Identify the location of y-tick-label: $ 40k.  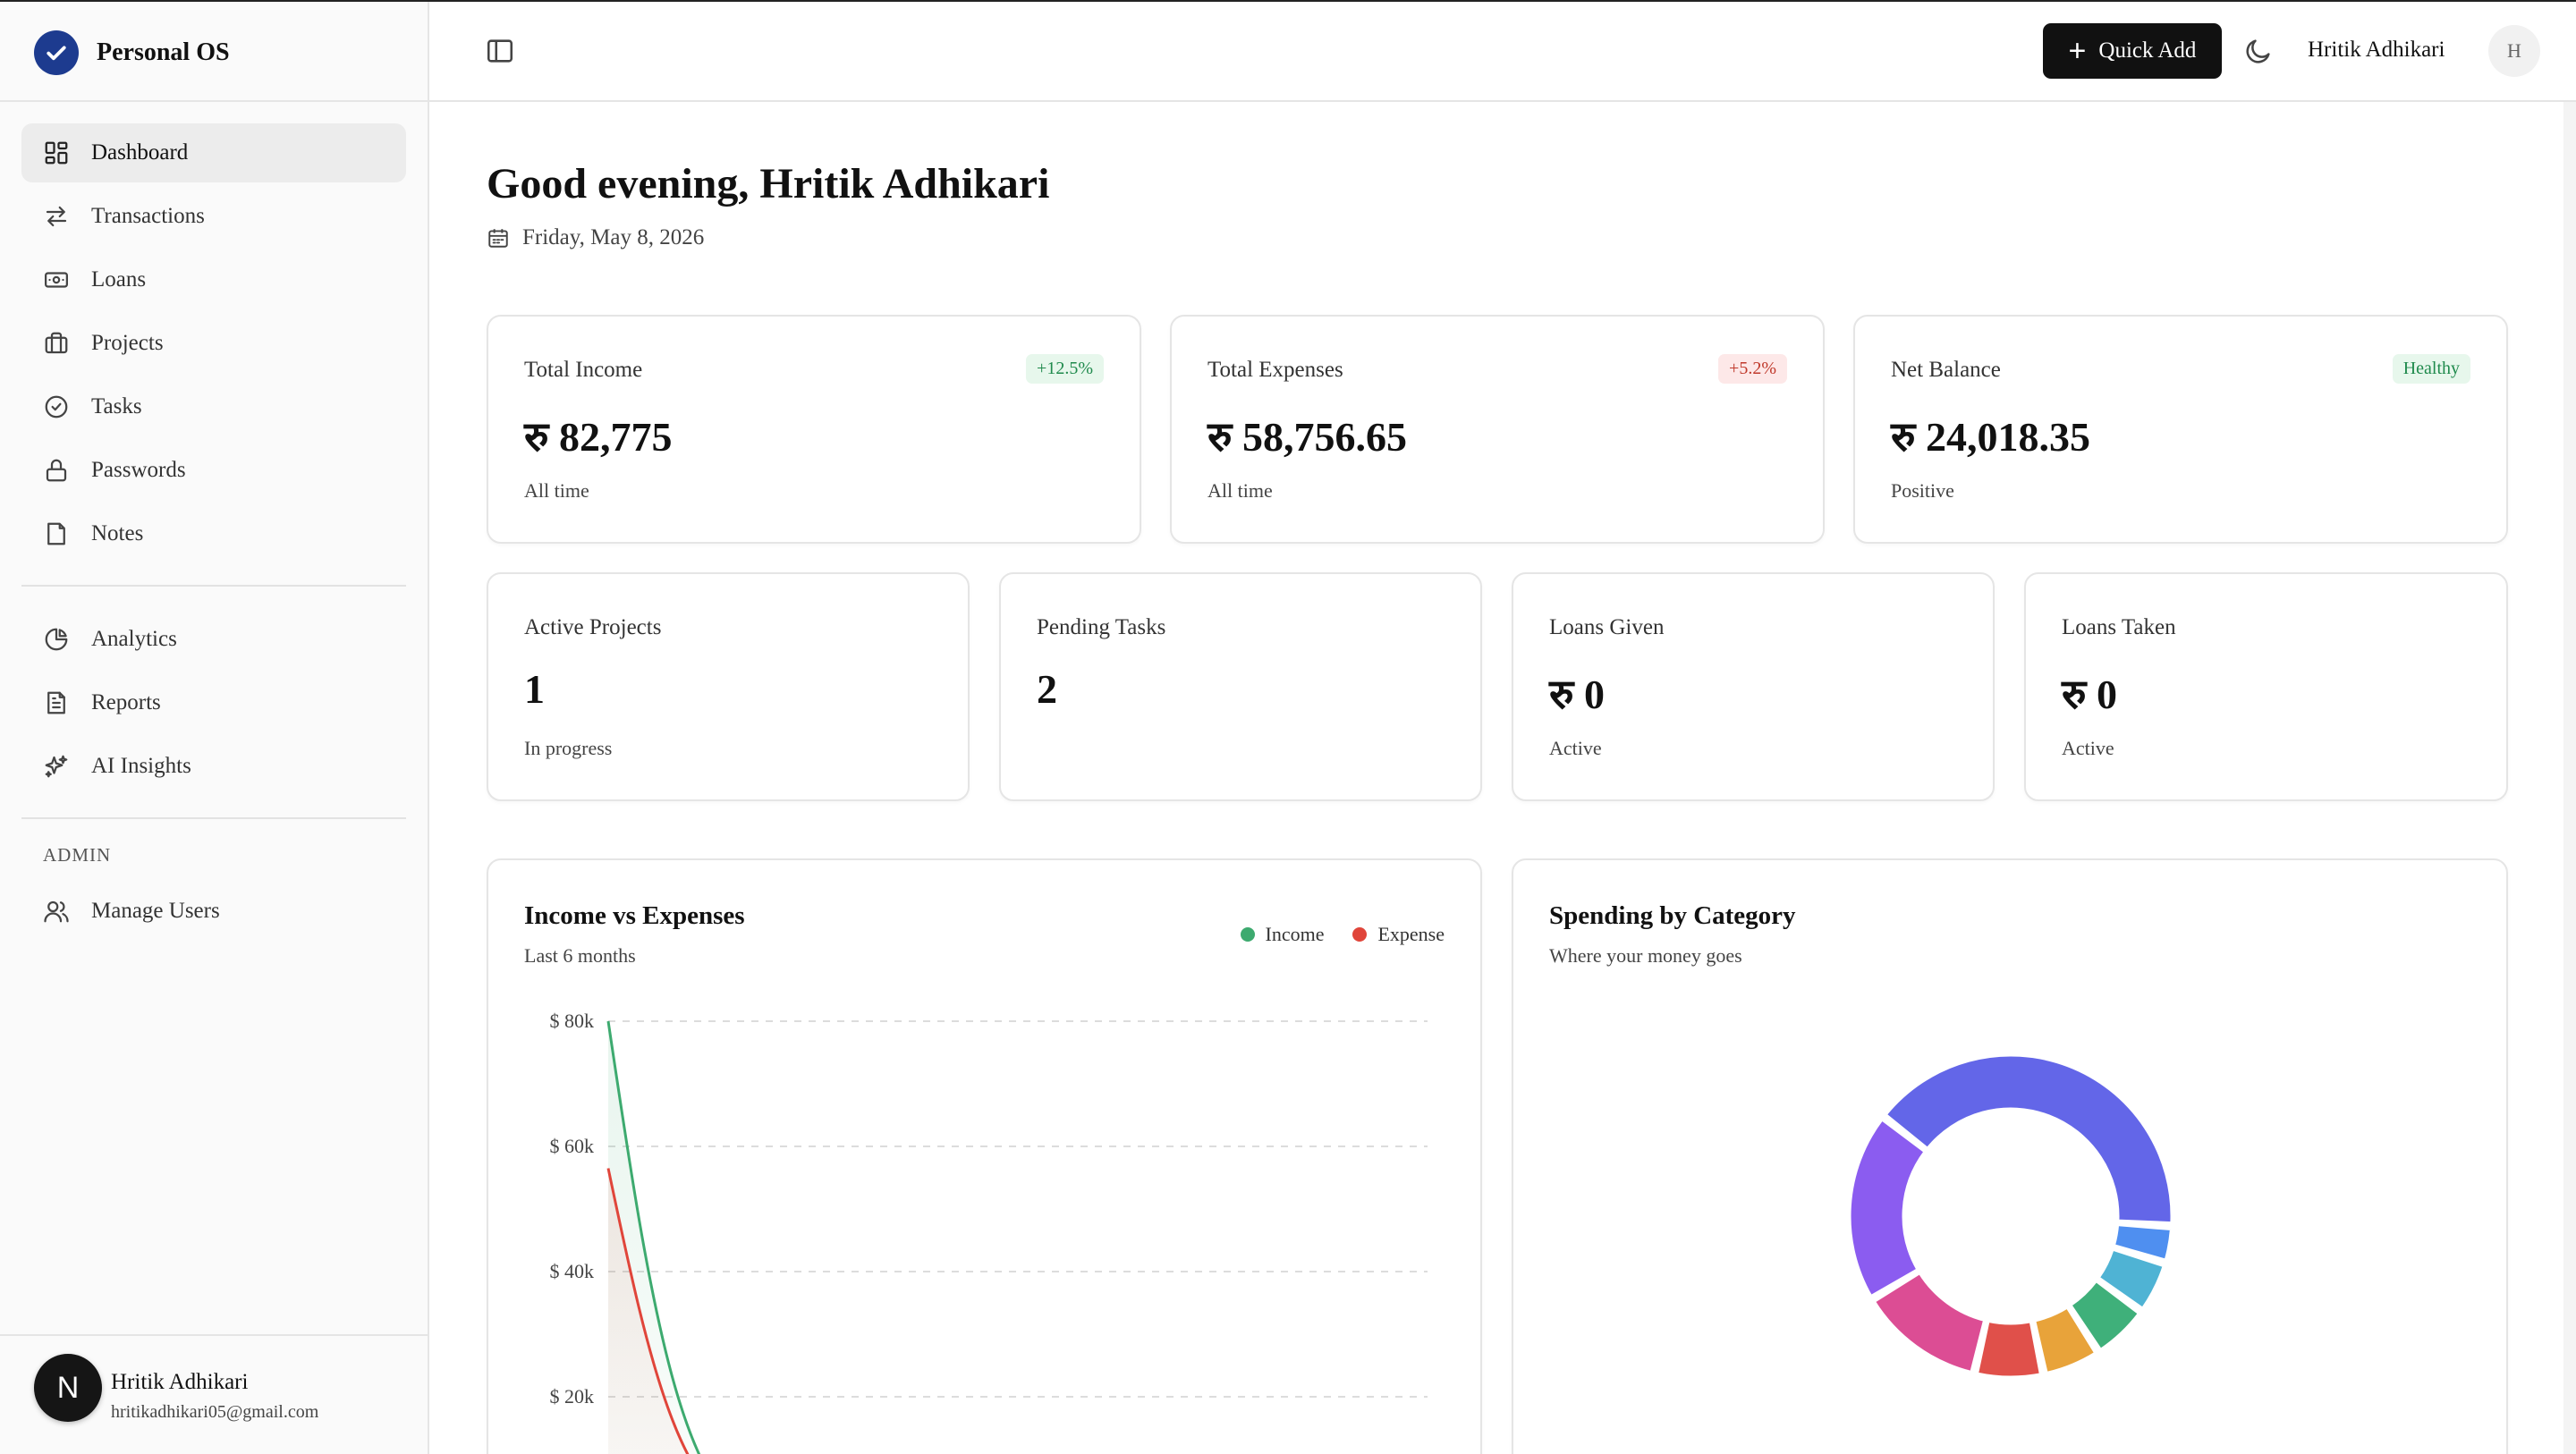
(572, 1271).